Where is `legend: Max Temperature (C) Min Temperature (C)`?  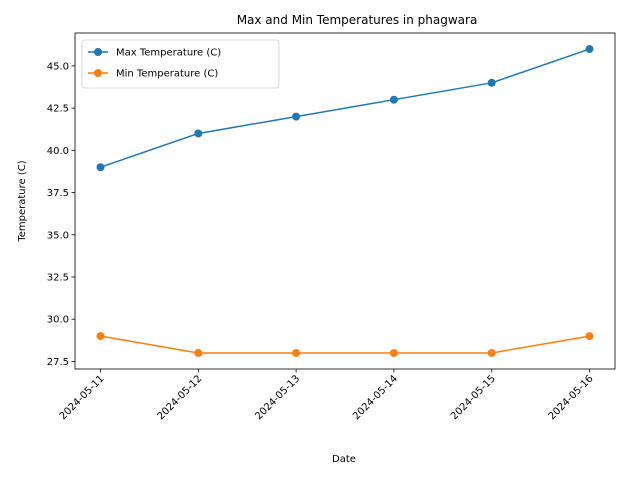 legend: Max Temperature (C) Min Temperature (C) is located at coordinates (180, 64).